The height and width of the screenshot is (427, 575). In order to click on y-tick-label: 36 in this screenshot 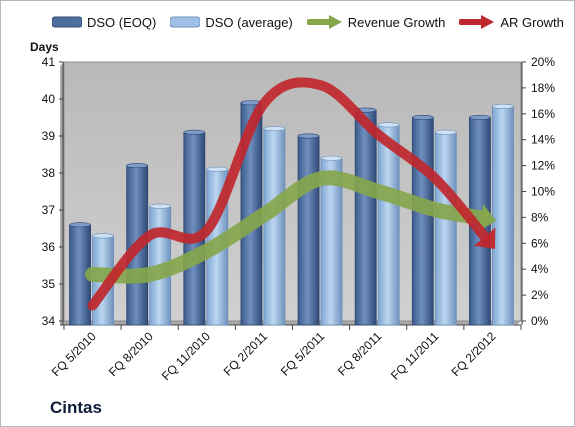, I will do `click(49, 247)`.